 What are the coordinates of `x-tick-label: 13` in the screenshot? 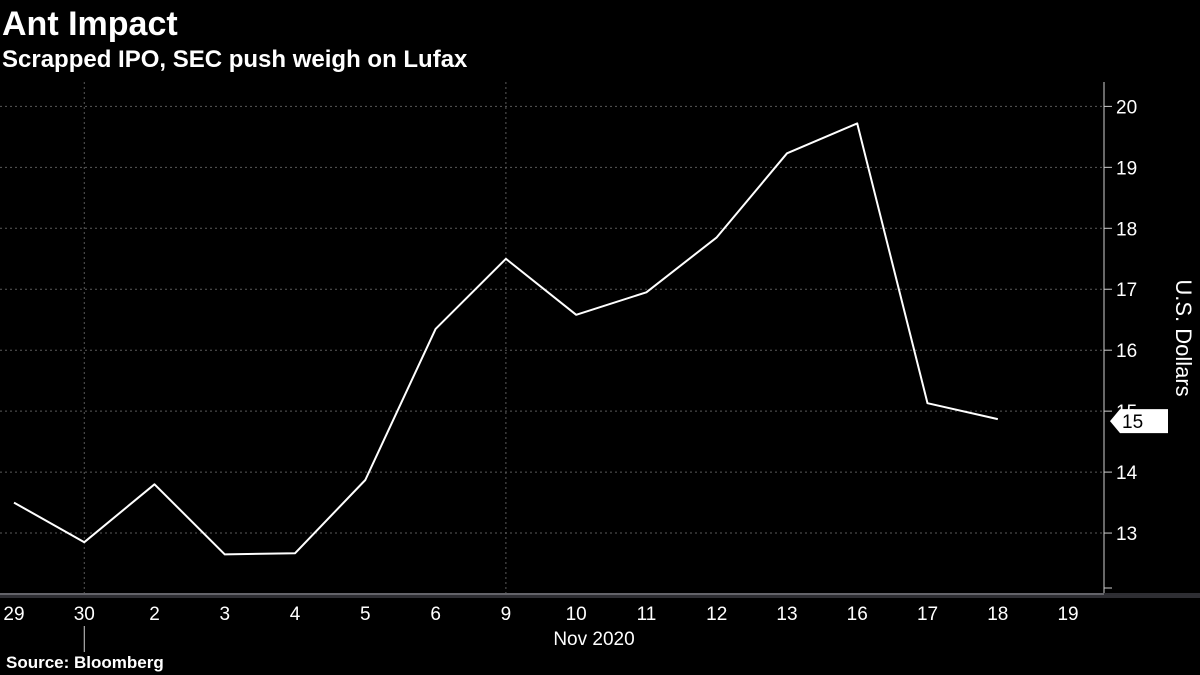 It's located at (786, 614).